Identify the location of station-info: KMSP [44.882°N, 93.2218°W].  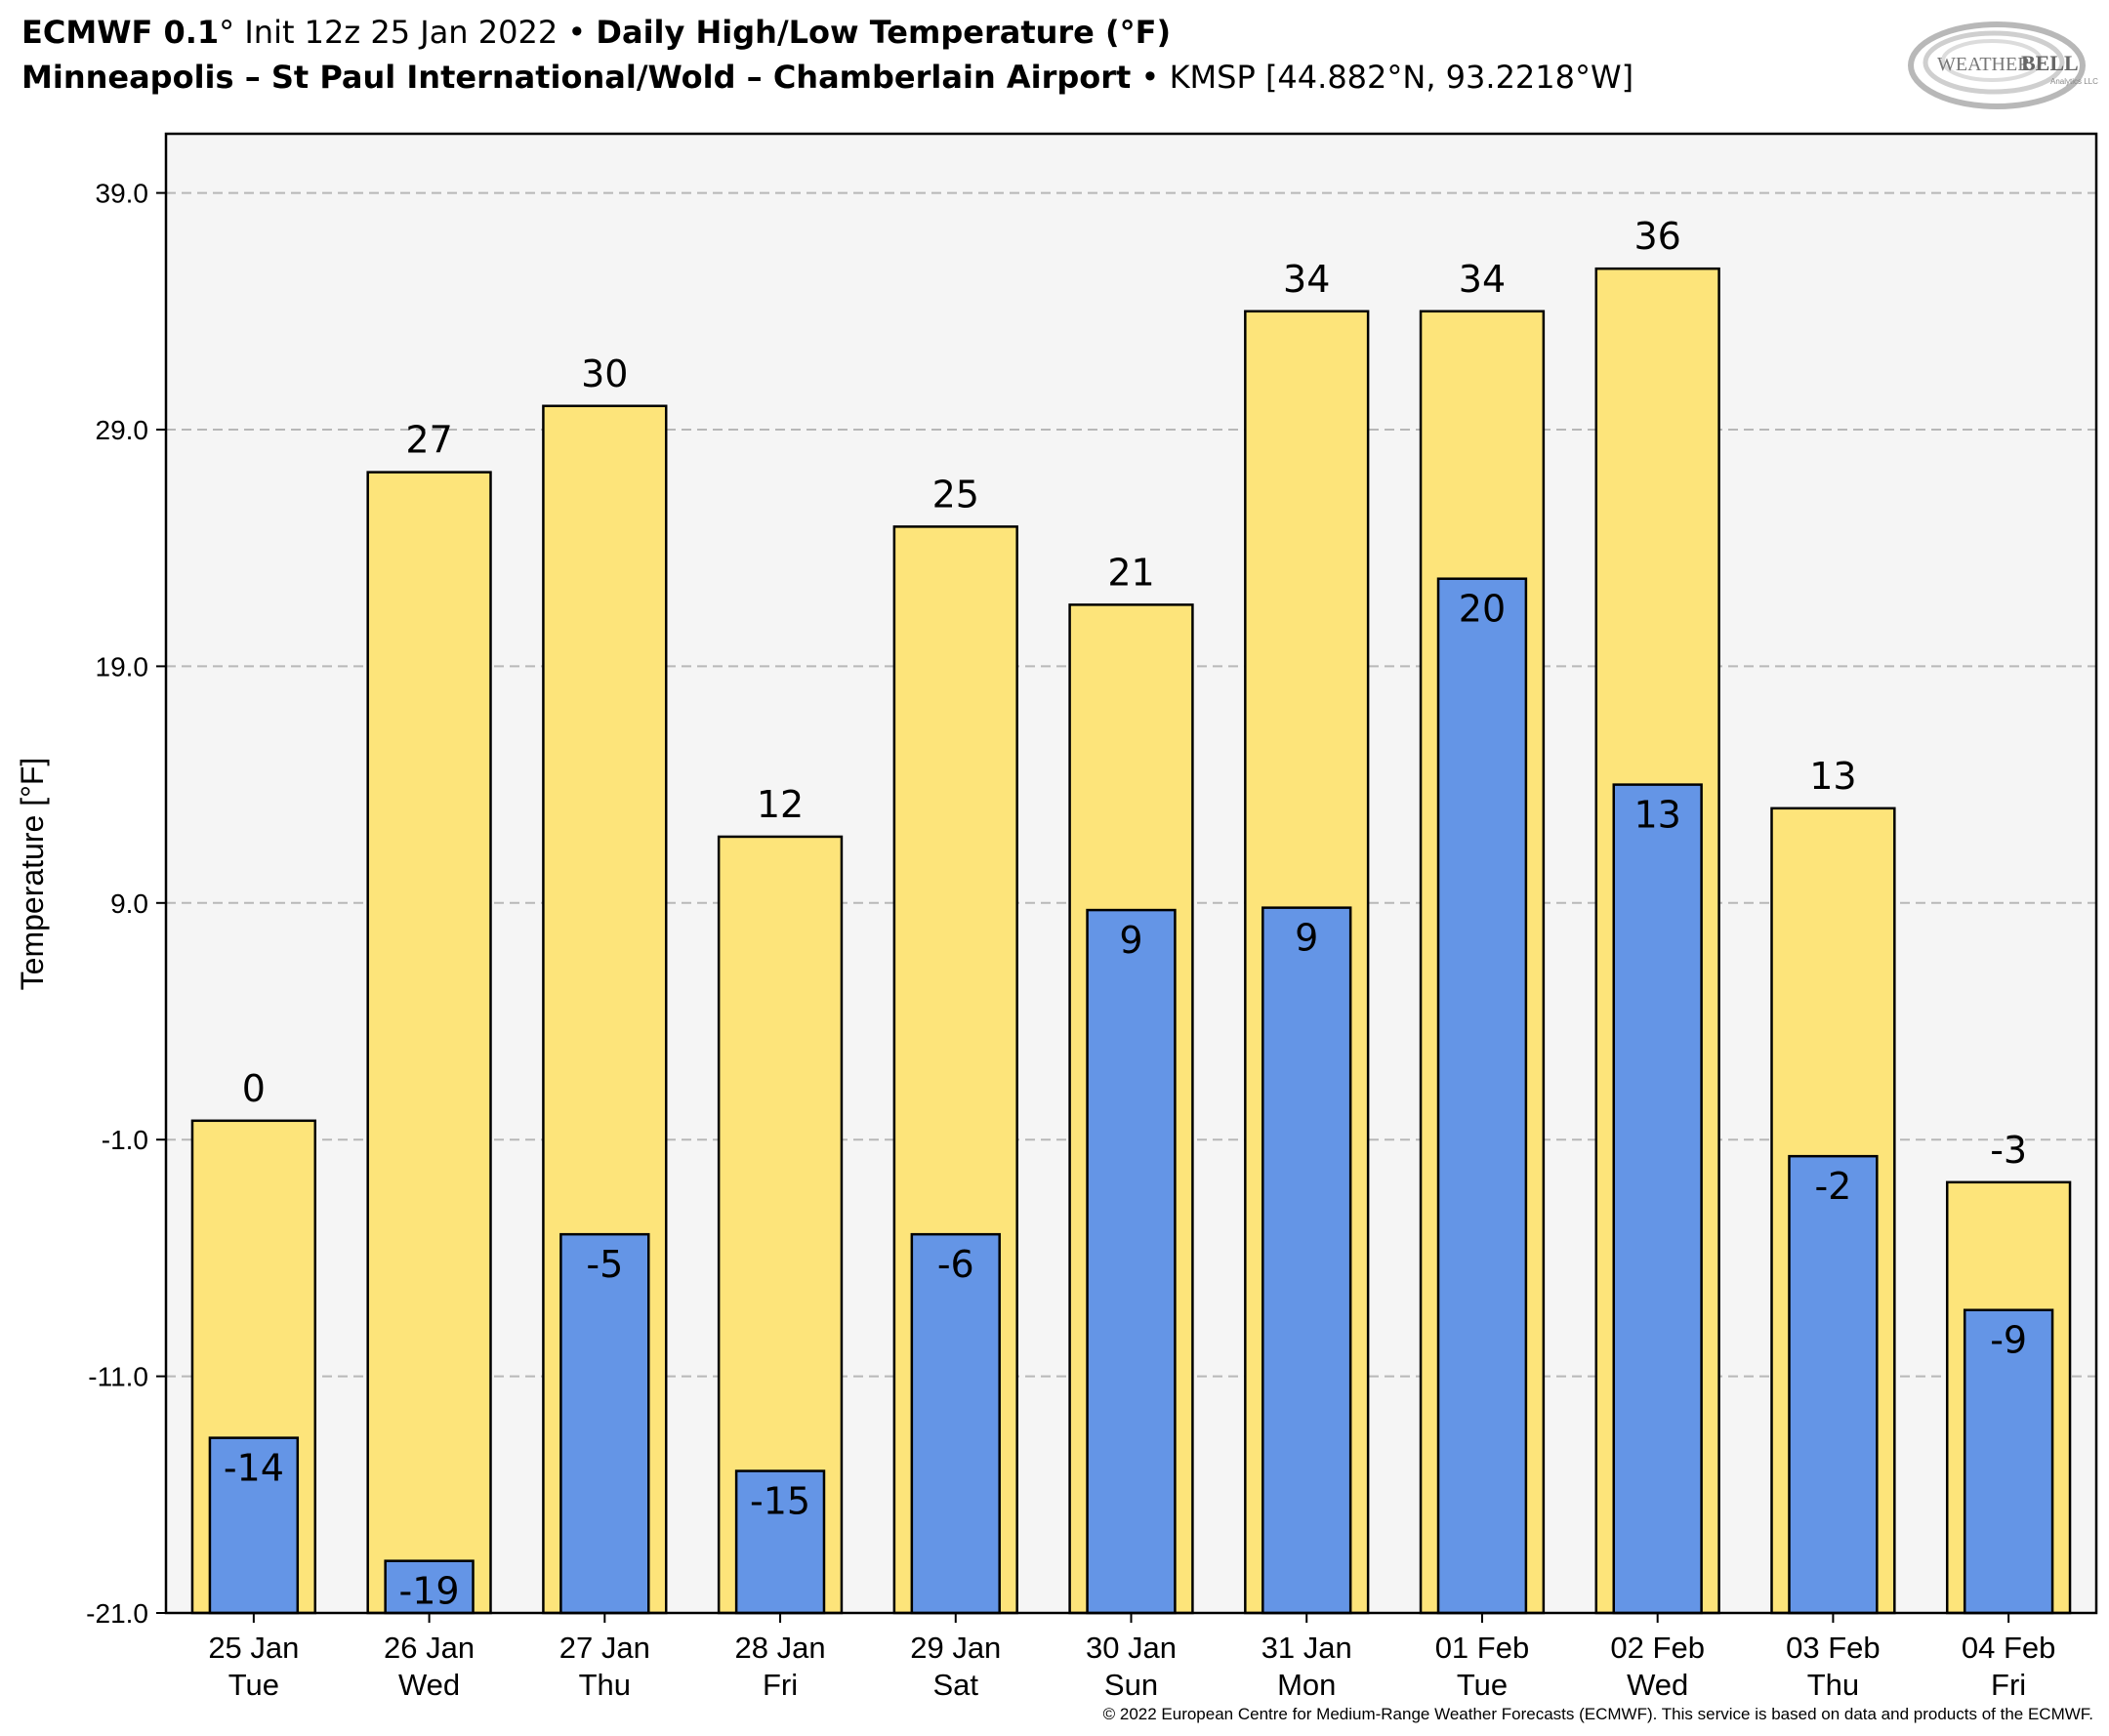
(1401, 77).